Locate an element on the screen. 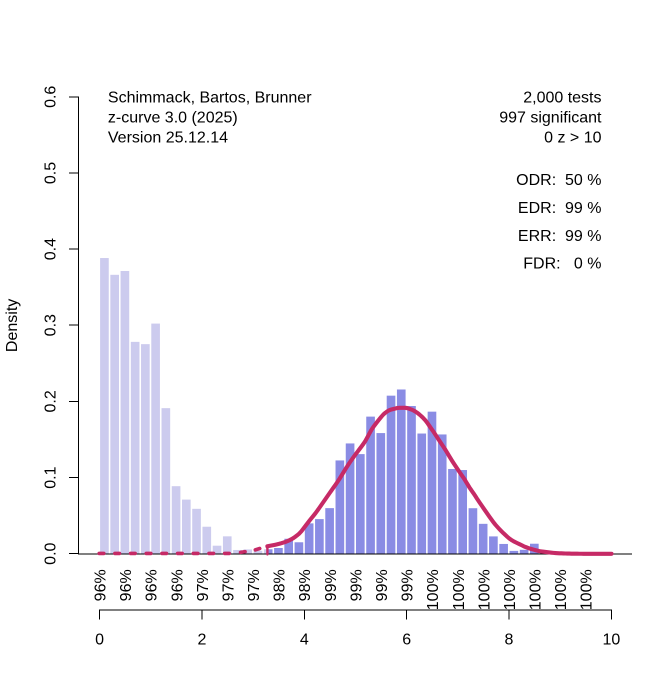 Image resolution: width=672 pixels, height=676 pixels. svg-text: 4 is located at coordinates (304, 639).